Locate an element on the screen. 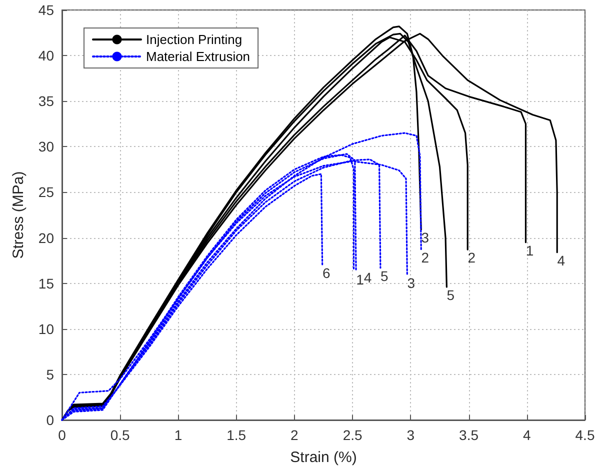 The width and height of the screenshot is (605, 471). y-tick-label: 0 is located at coordinates (50, 420).